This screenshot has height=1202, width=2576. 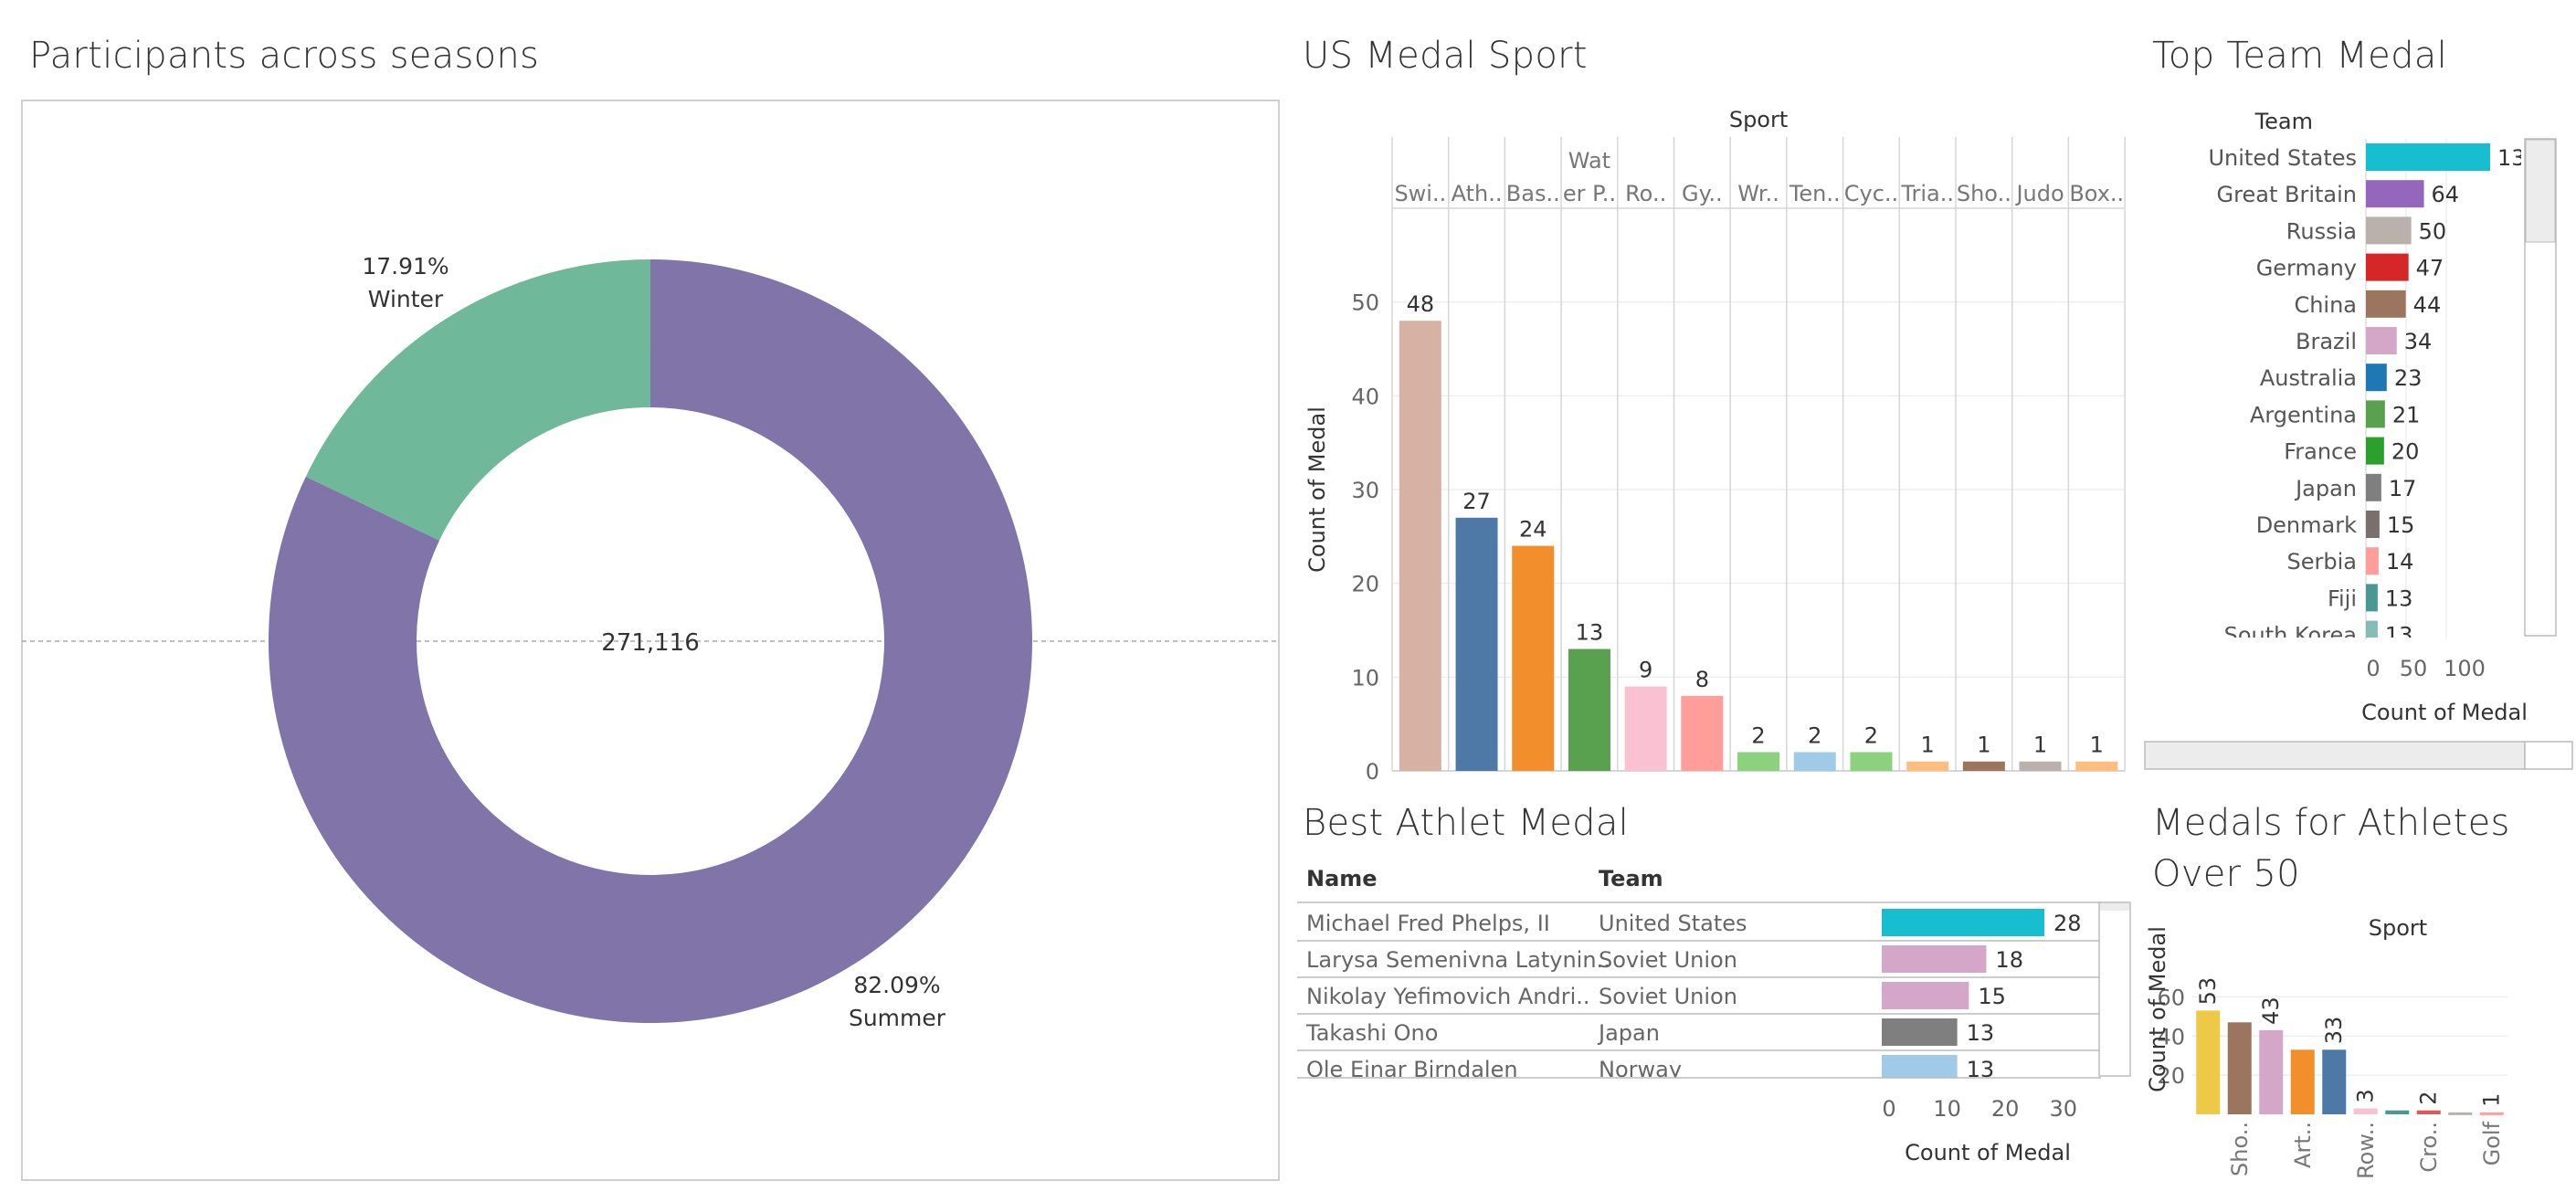 What do you see at coordinates (2171, 1076) in the screenshot?
I see `over50-ytick: 20` at bounding box center [2171, 1076].